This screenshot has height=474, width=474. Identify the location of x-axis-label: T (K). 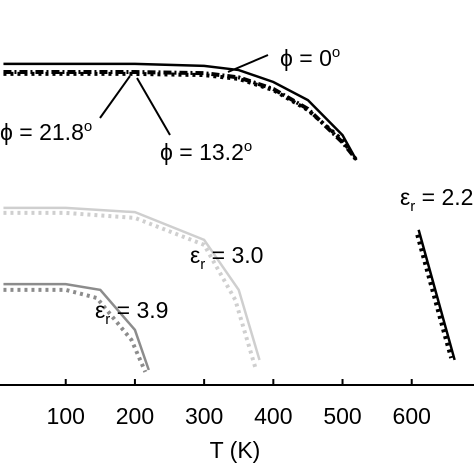
(235, 450).